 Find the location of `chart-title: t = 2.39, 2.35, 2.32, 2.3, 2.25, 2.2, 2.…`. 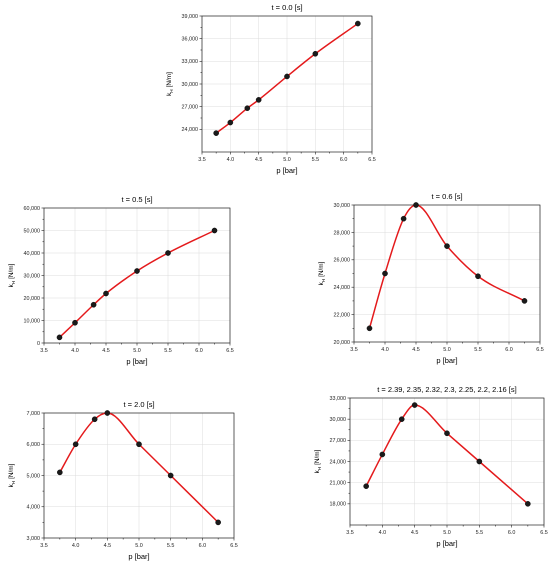

chart-title: t = 2.39, 2.35, 2.32, 2.3, 2.25, 2.2, 2.… is located at coordinates (446, 389).